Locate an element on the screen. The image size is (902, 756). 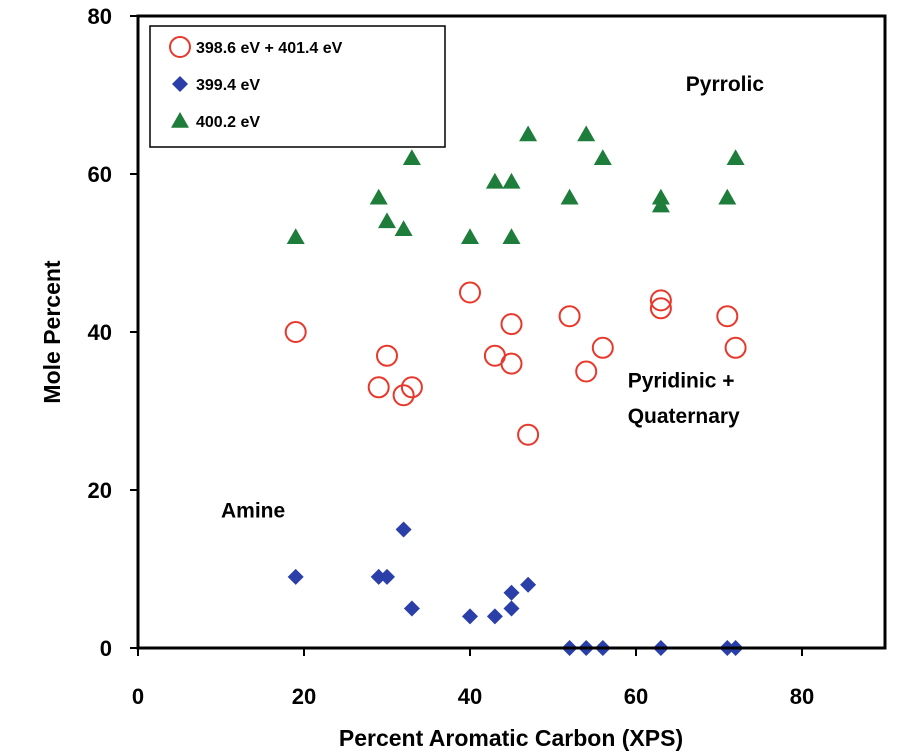
legend-label: 399.4 eV is located at coordinates (228, 85).